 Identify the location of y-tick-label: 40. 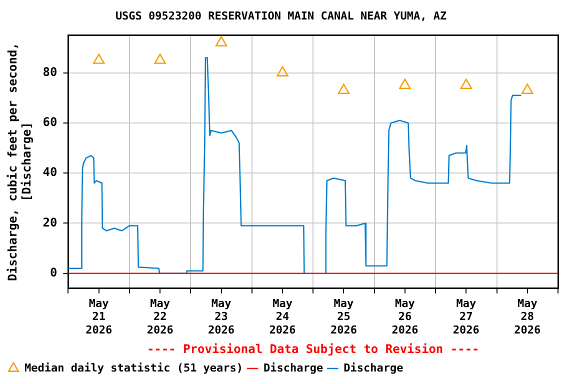
(50, 172).